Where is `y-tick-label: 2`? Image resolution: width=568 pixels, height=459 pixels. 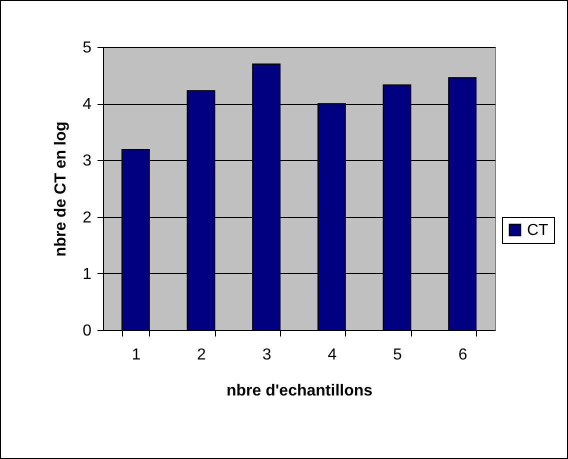
y-tick-label: 2 is located at coordinates (87, 217).